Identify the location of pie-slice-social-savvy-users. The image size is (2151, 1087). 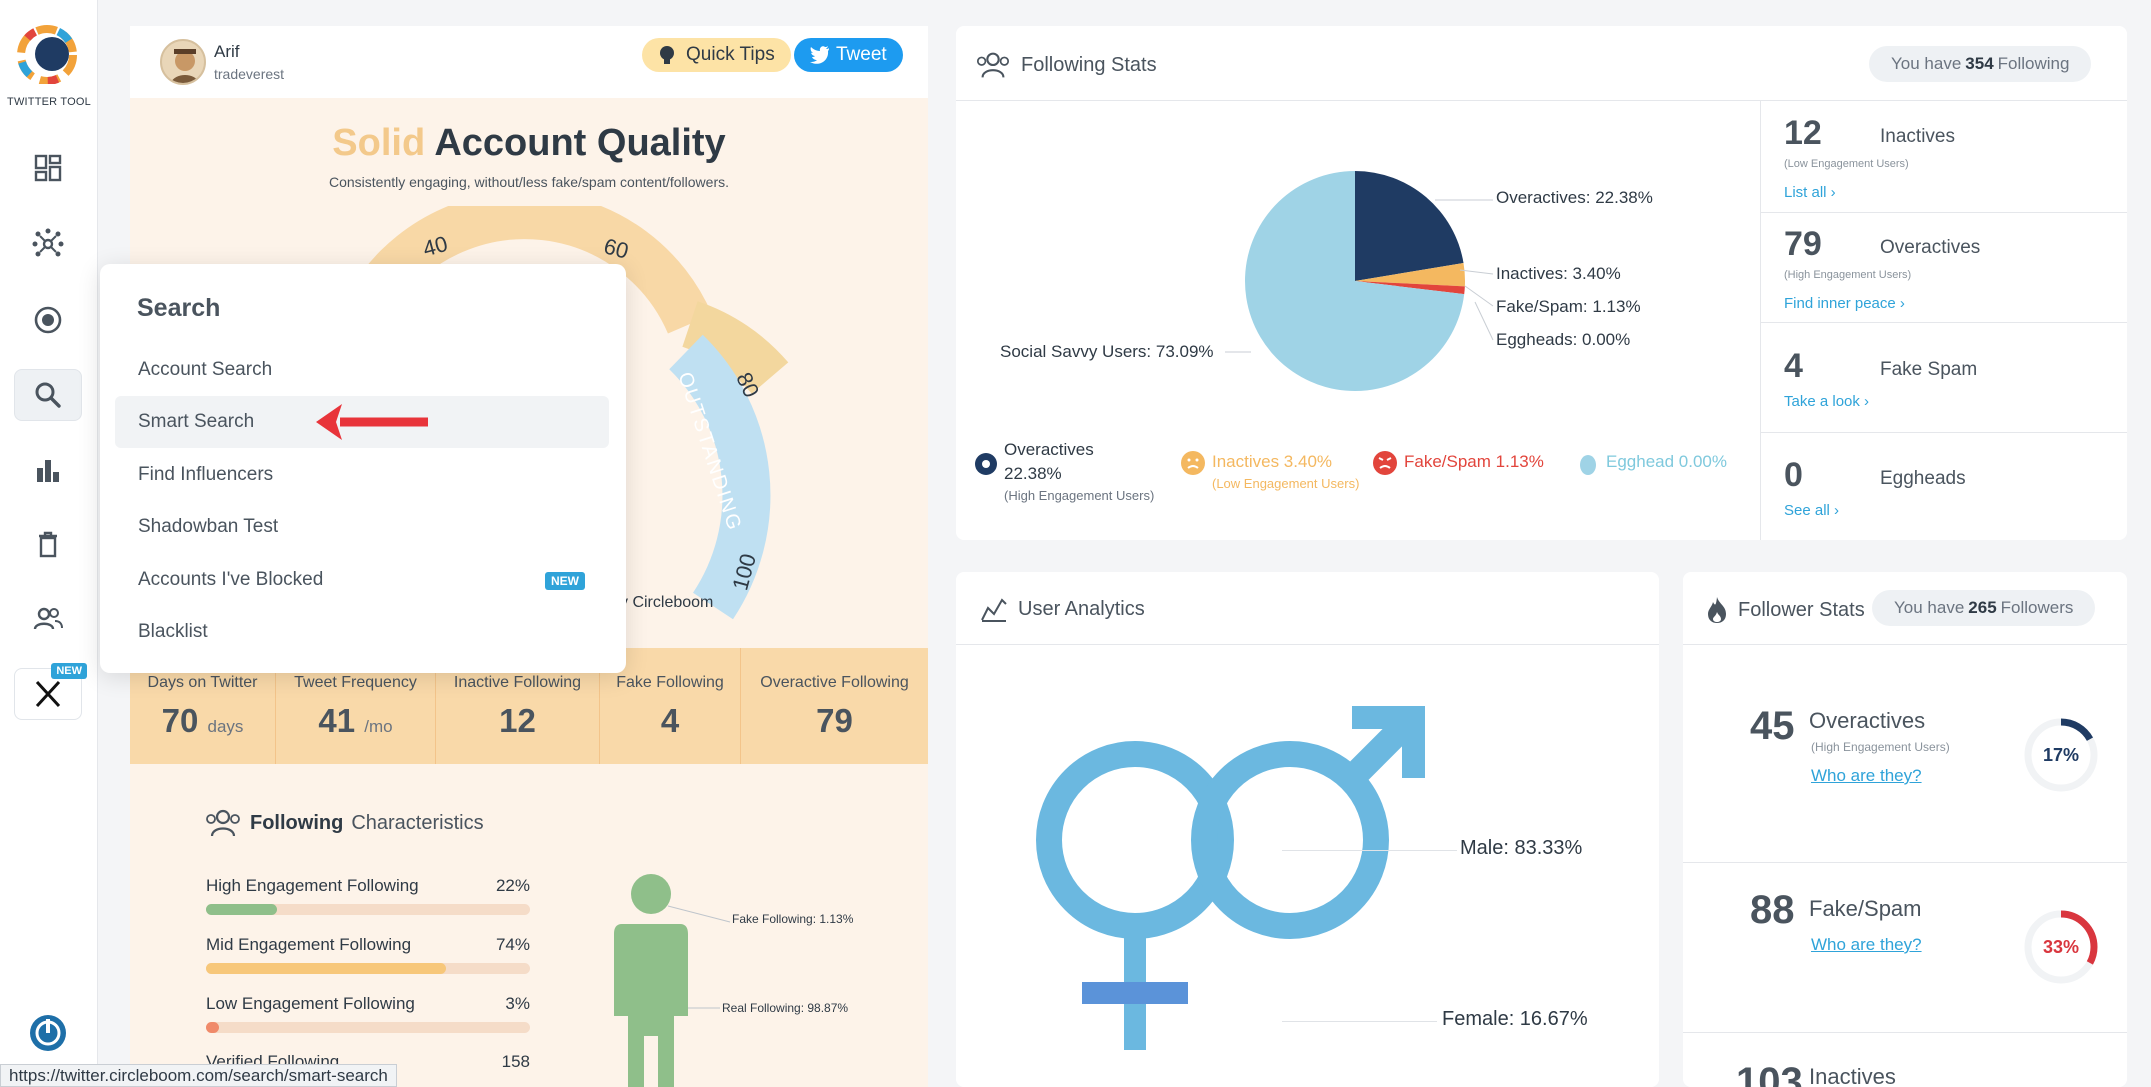
(1355, 281).